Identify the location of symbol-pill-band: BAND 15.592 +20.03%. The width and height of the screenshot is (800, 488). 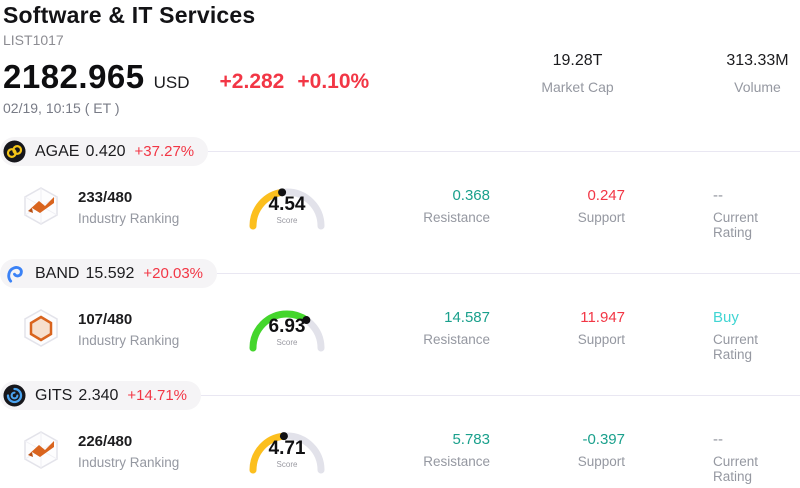
(109, 273).